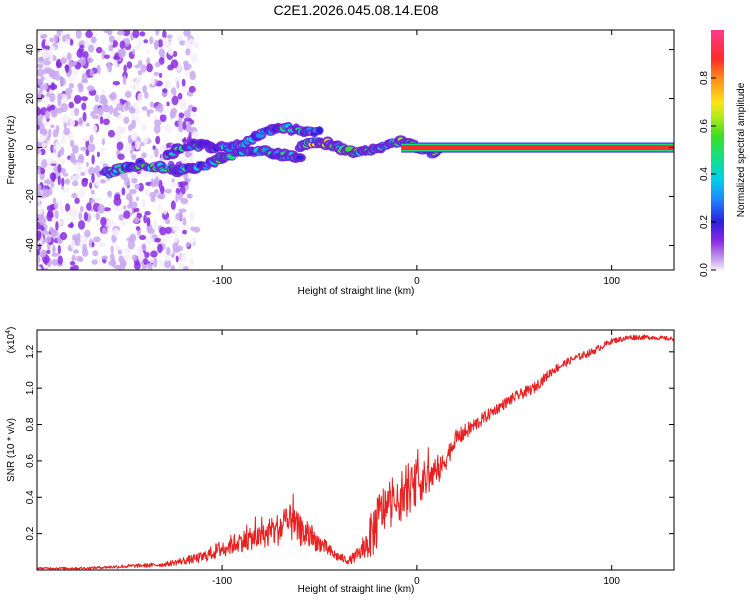 The width and height of the screenshot is (750, 600). I want to click on spectrogram-y-tick-label: 0, so click(30, 147).